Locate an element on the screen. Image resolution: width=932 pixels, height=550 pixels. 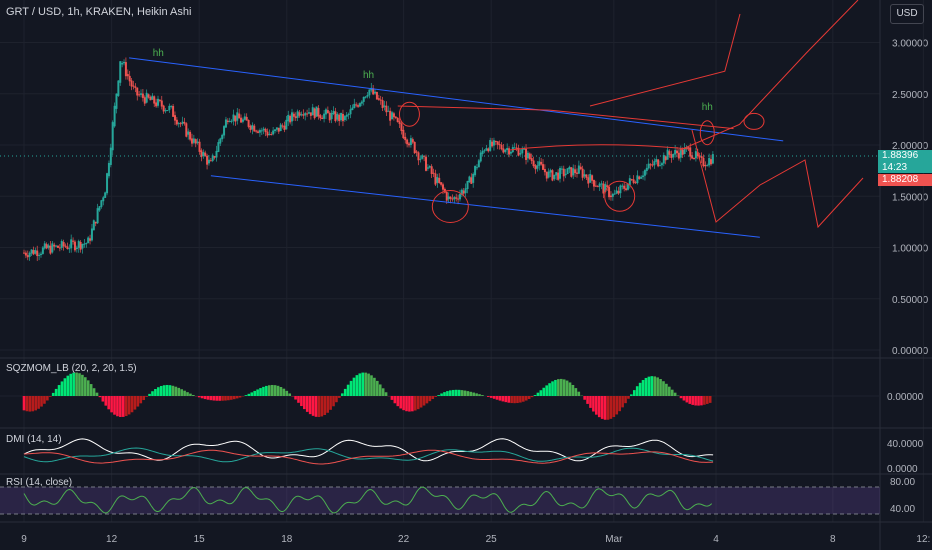
symbol-title: GRT / USD, 1h, KRAKEN, Heikin Ashi is located at coordinates (99, 12).